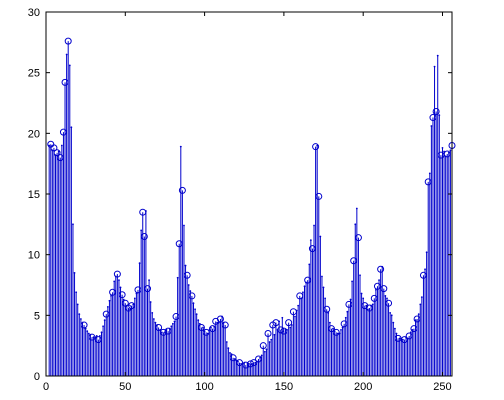 This screenshot has height=400, width=504. I want to click on x-tick-label: 0, so click(46, 387).